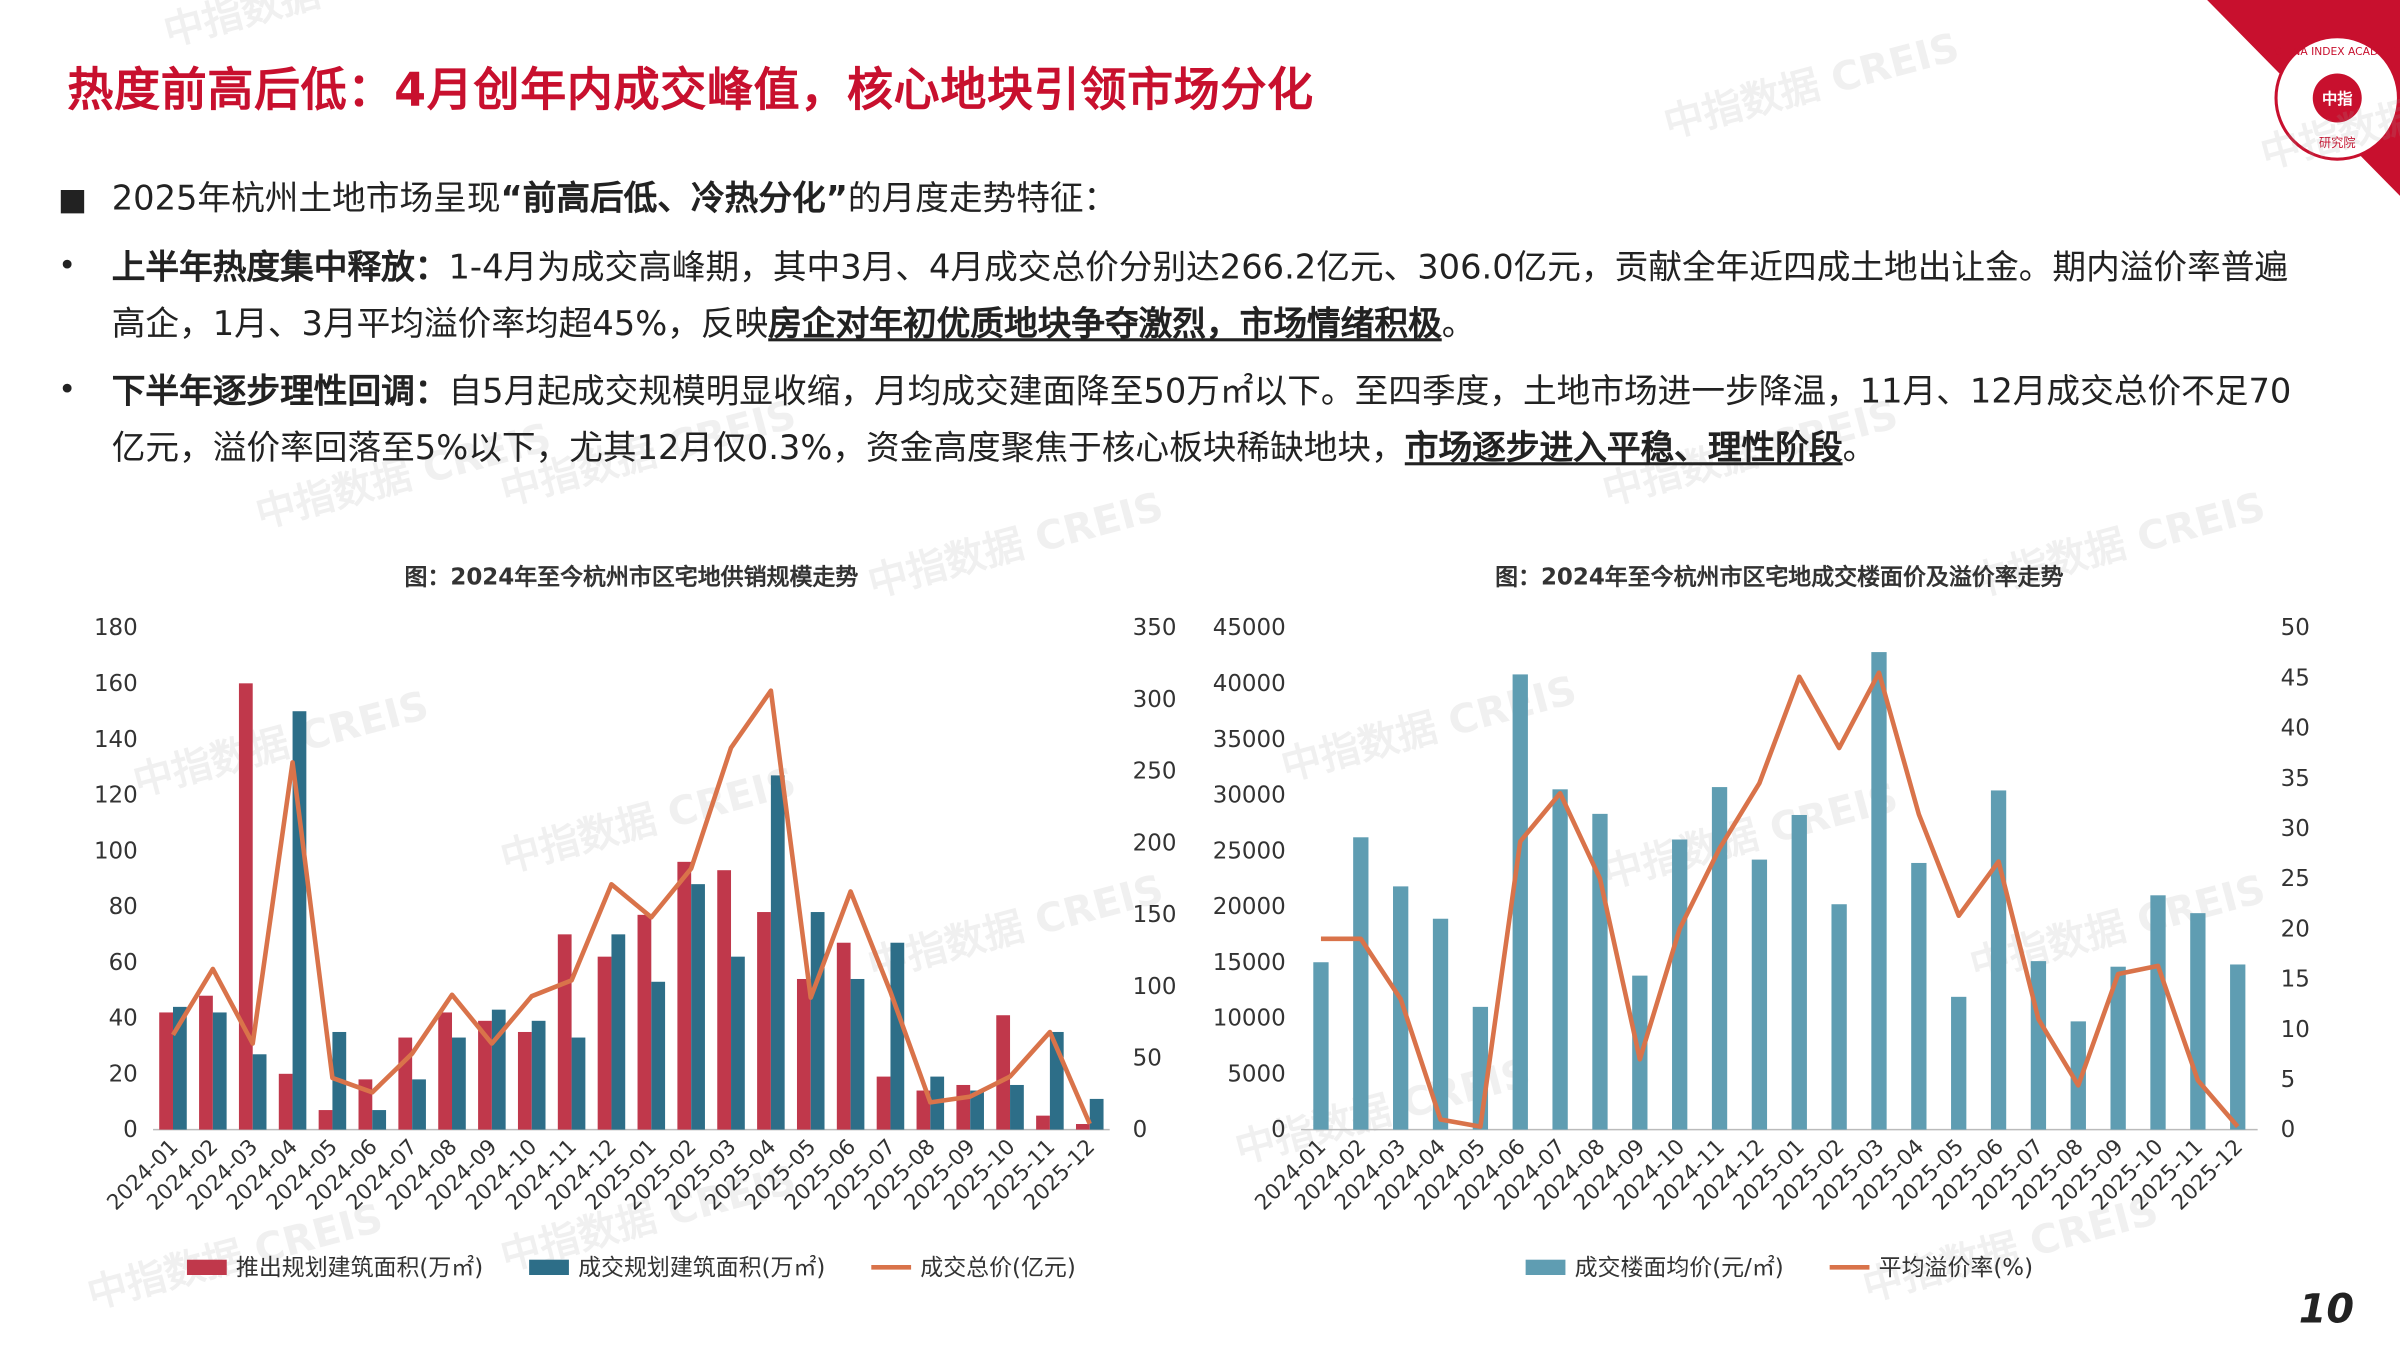 The height and width of the screenshot is (1350, 2400). I want to click on legend: 推出规划建筑面积(万㎡) 成交规划建筑面积(万㎡) 成交总价(亿元), so click(631, 1268).